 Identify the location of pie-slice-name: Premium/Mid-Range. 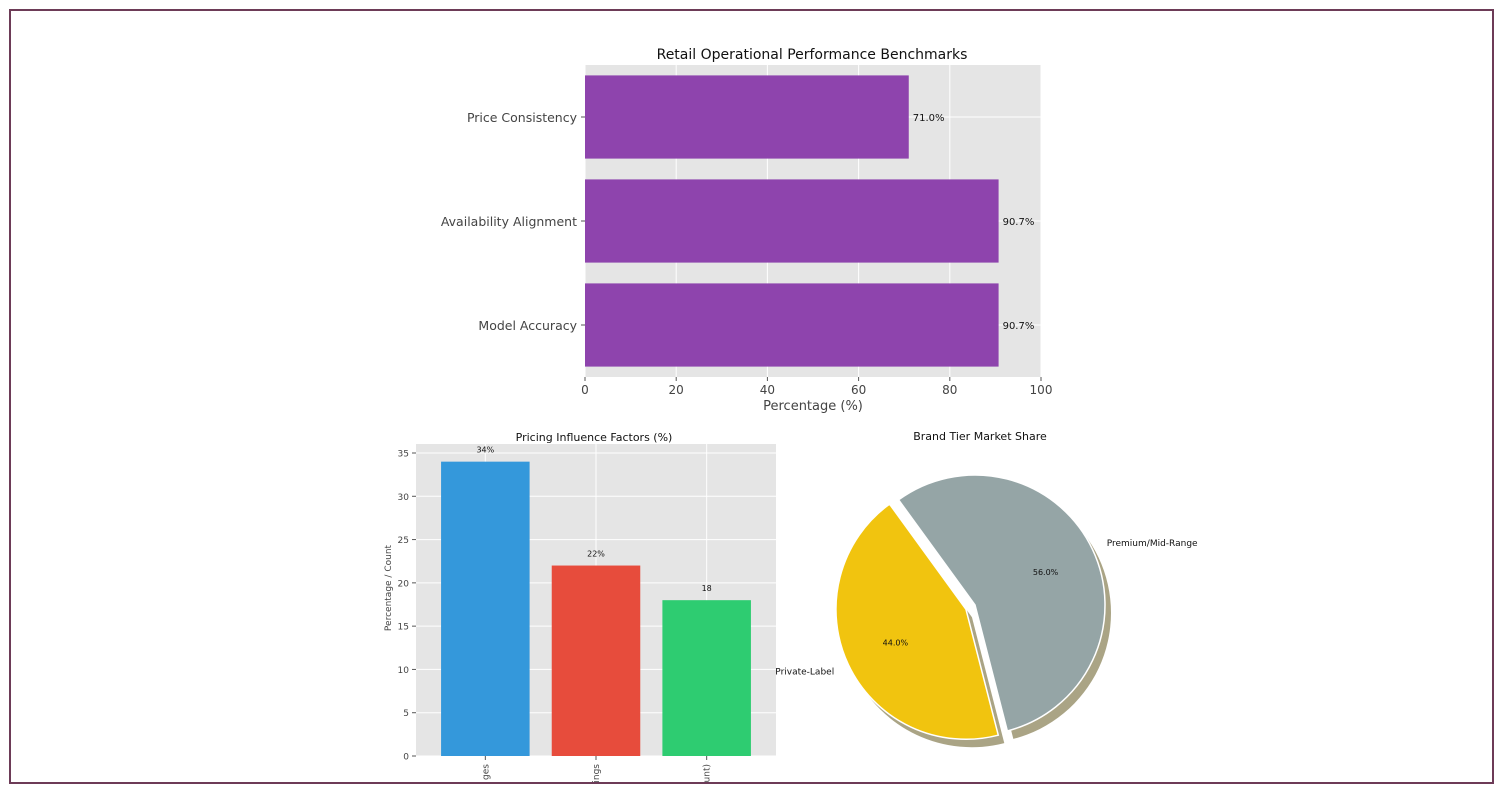
(1152, 544).